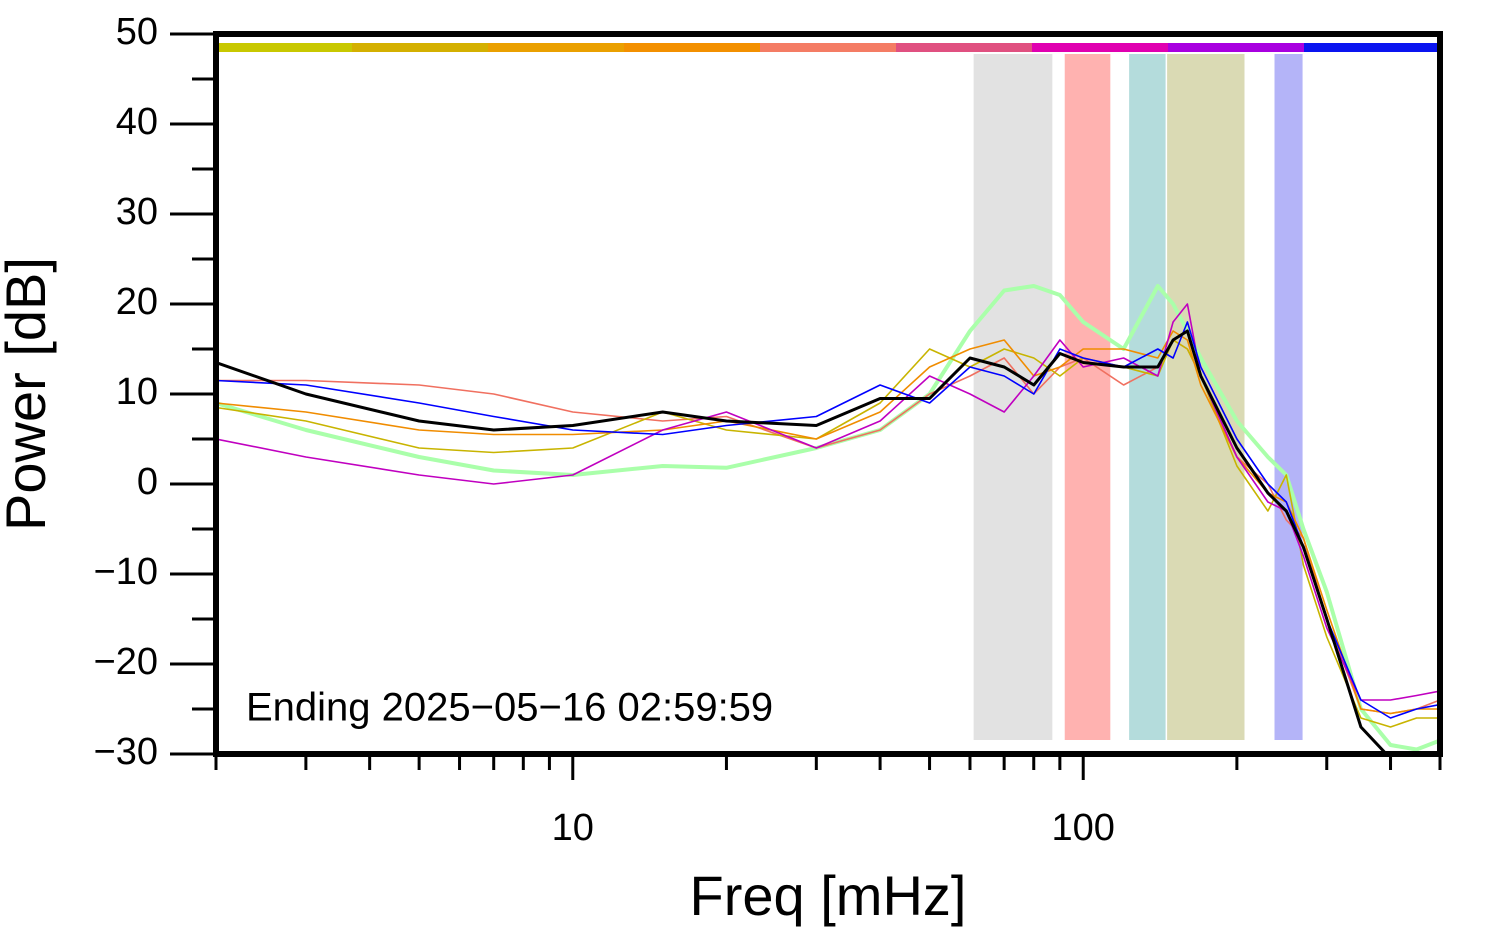  What do you see at coordinates (147, 482) in the screenshot?
I see `y-tick-label: 0` at bounding box center [147, 482].